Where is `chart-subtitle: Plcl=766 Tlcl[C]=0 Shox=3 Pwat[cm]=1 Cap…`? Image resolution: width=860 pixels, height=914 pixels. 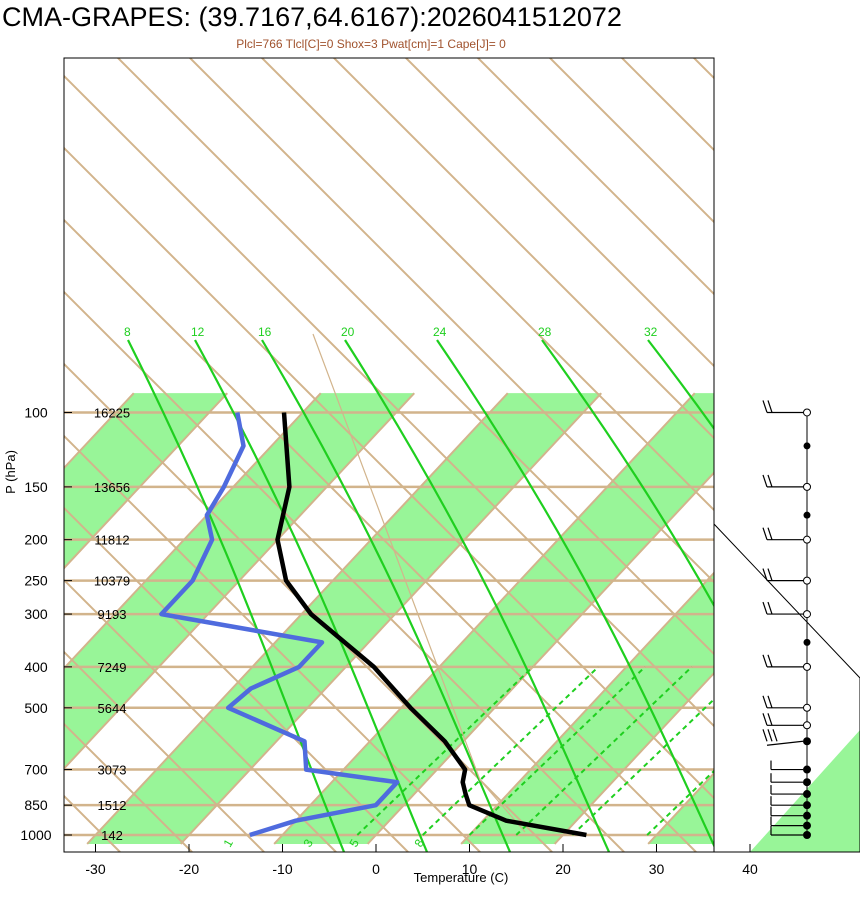
chart-subtitle: Plcl=766 Tlcl[C]=0 Shox=3 Pwat[cm]=1 Cap… is located at coordinates (371, 44).